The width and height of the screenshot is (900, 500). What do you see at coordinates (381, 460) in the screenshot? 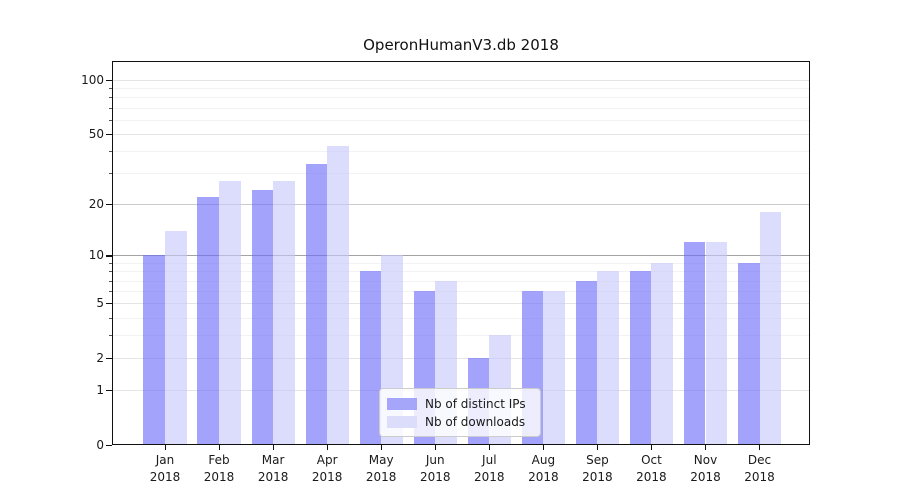
I see `x-label-month: May` at bounding box center [381, 460].